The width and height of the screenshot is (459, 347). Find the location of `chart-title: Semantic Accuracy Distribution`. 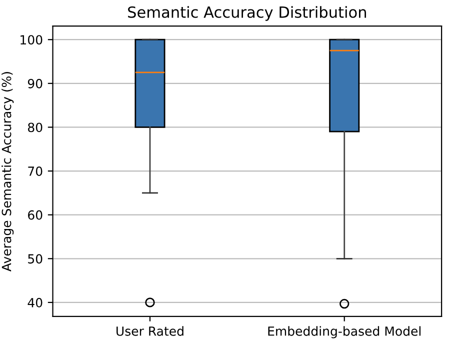

chart-title: Semantic Accuracy Distribution is located at coordinates (247, 13).